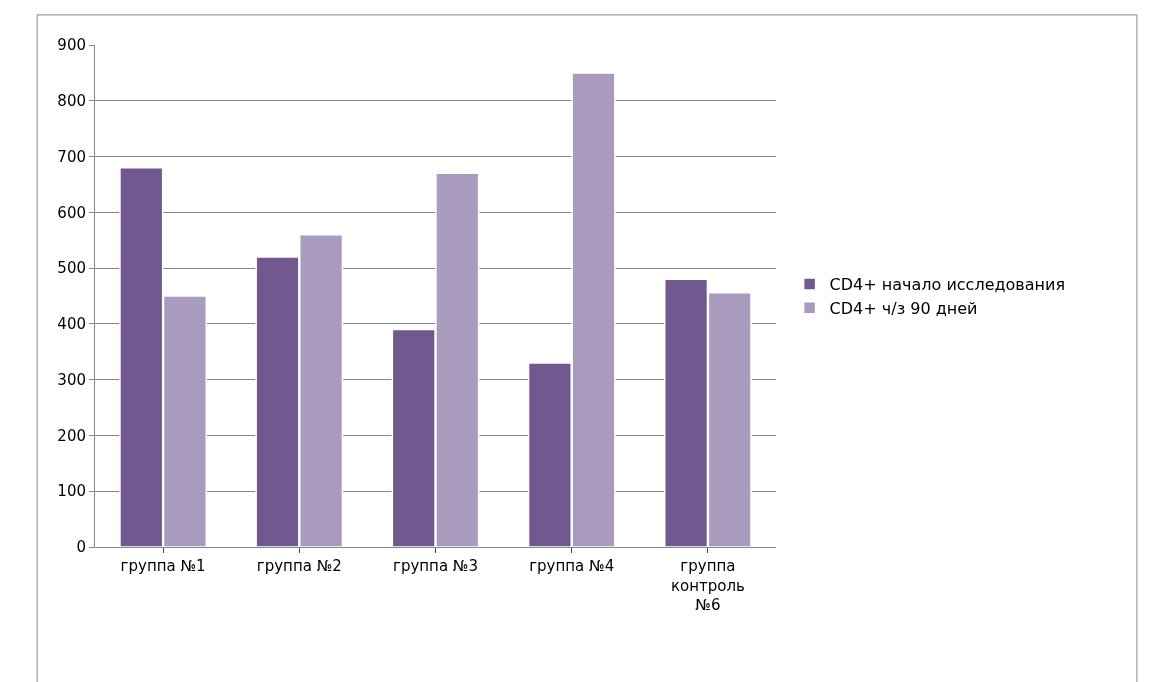 This screenshot has width=1156, height=682. I want to click on x-tick-label: группа №3, so click(435, 566).